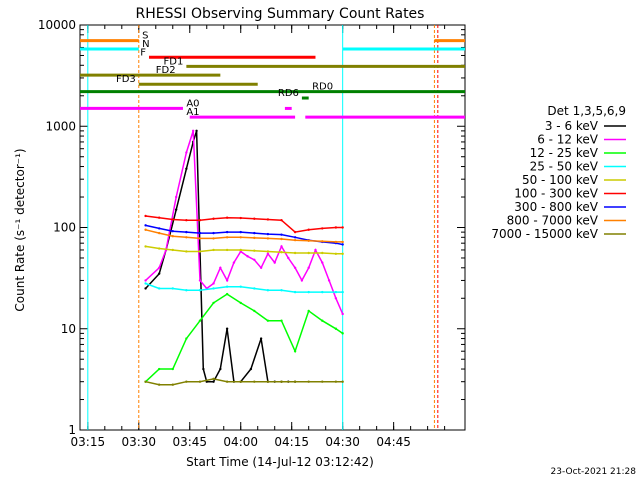  What do you see at coordinates (20, 229) in the screenshot?
I see `y-axis-label: Count Rate (s⁻¹ detector⁻¹)` at bounding box center [20, 229].